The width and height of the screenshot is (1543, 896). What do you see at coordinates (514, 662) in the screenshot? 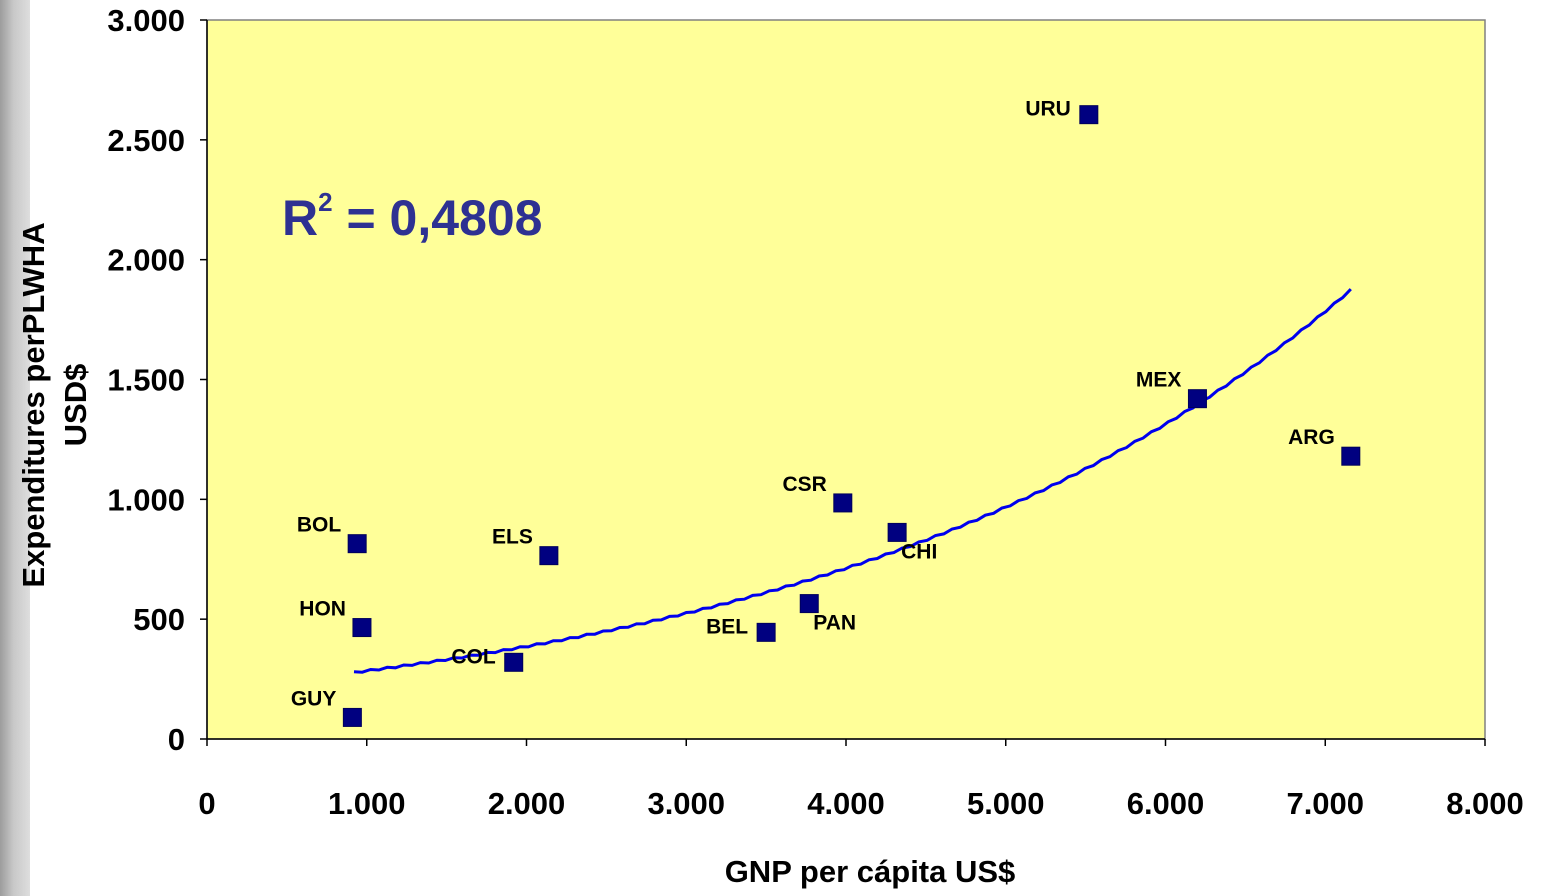
I see `data-point-col` at bounding box center [514, 662].